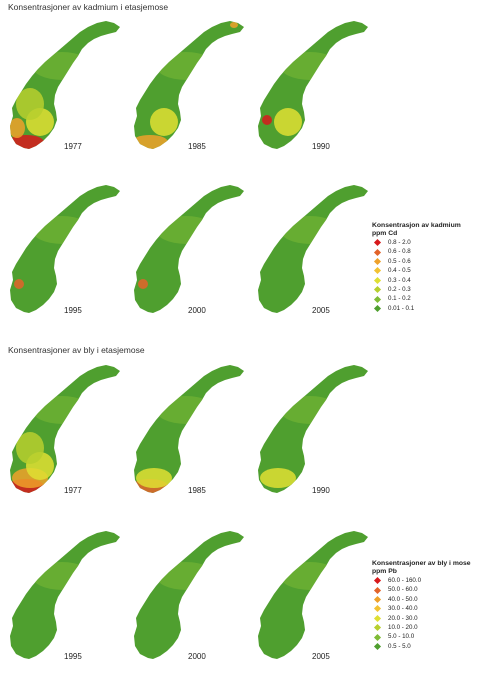 This screenshot has height=696, width=500. I want to click on legend-label: 0.5 - 0.6, so click(399, 261).